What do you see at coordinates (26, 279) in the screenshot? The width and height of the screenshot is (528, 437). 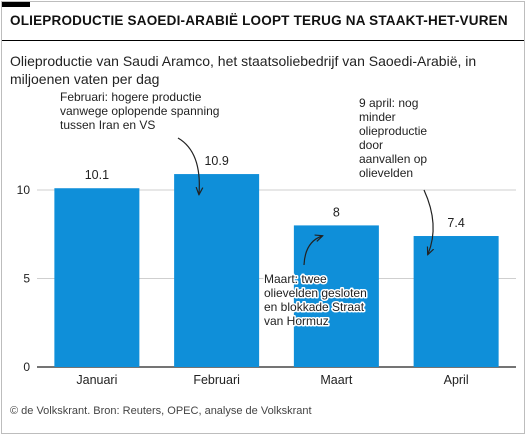 I see `y-tick-label: 5` at bounding box center [26, 279].